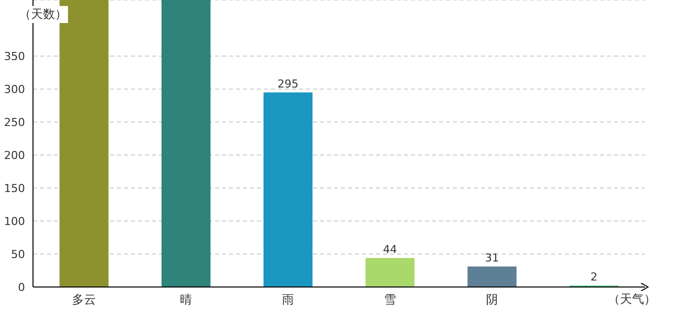  Describe the element at coordinates (18, 254) in the screenshot. I see `y-tick-label: 50` at that location.